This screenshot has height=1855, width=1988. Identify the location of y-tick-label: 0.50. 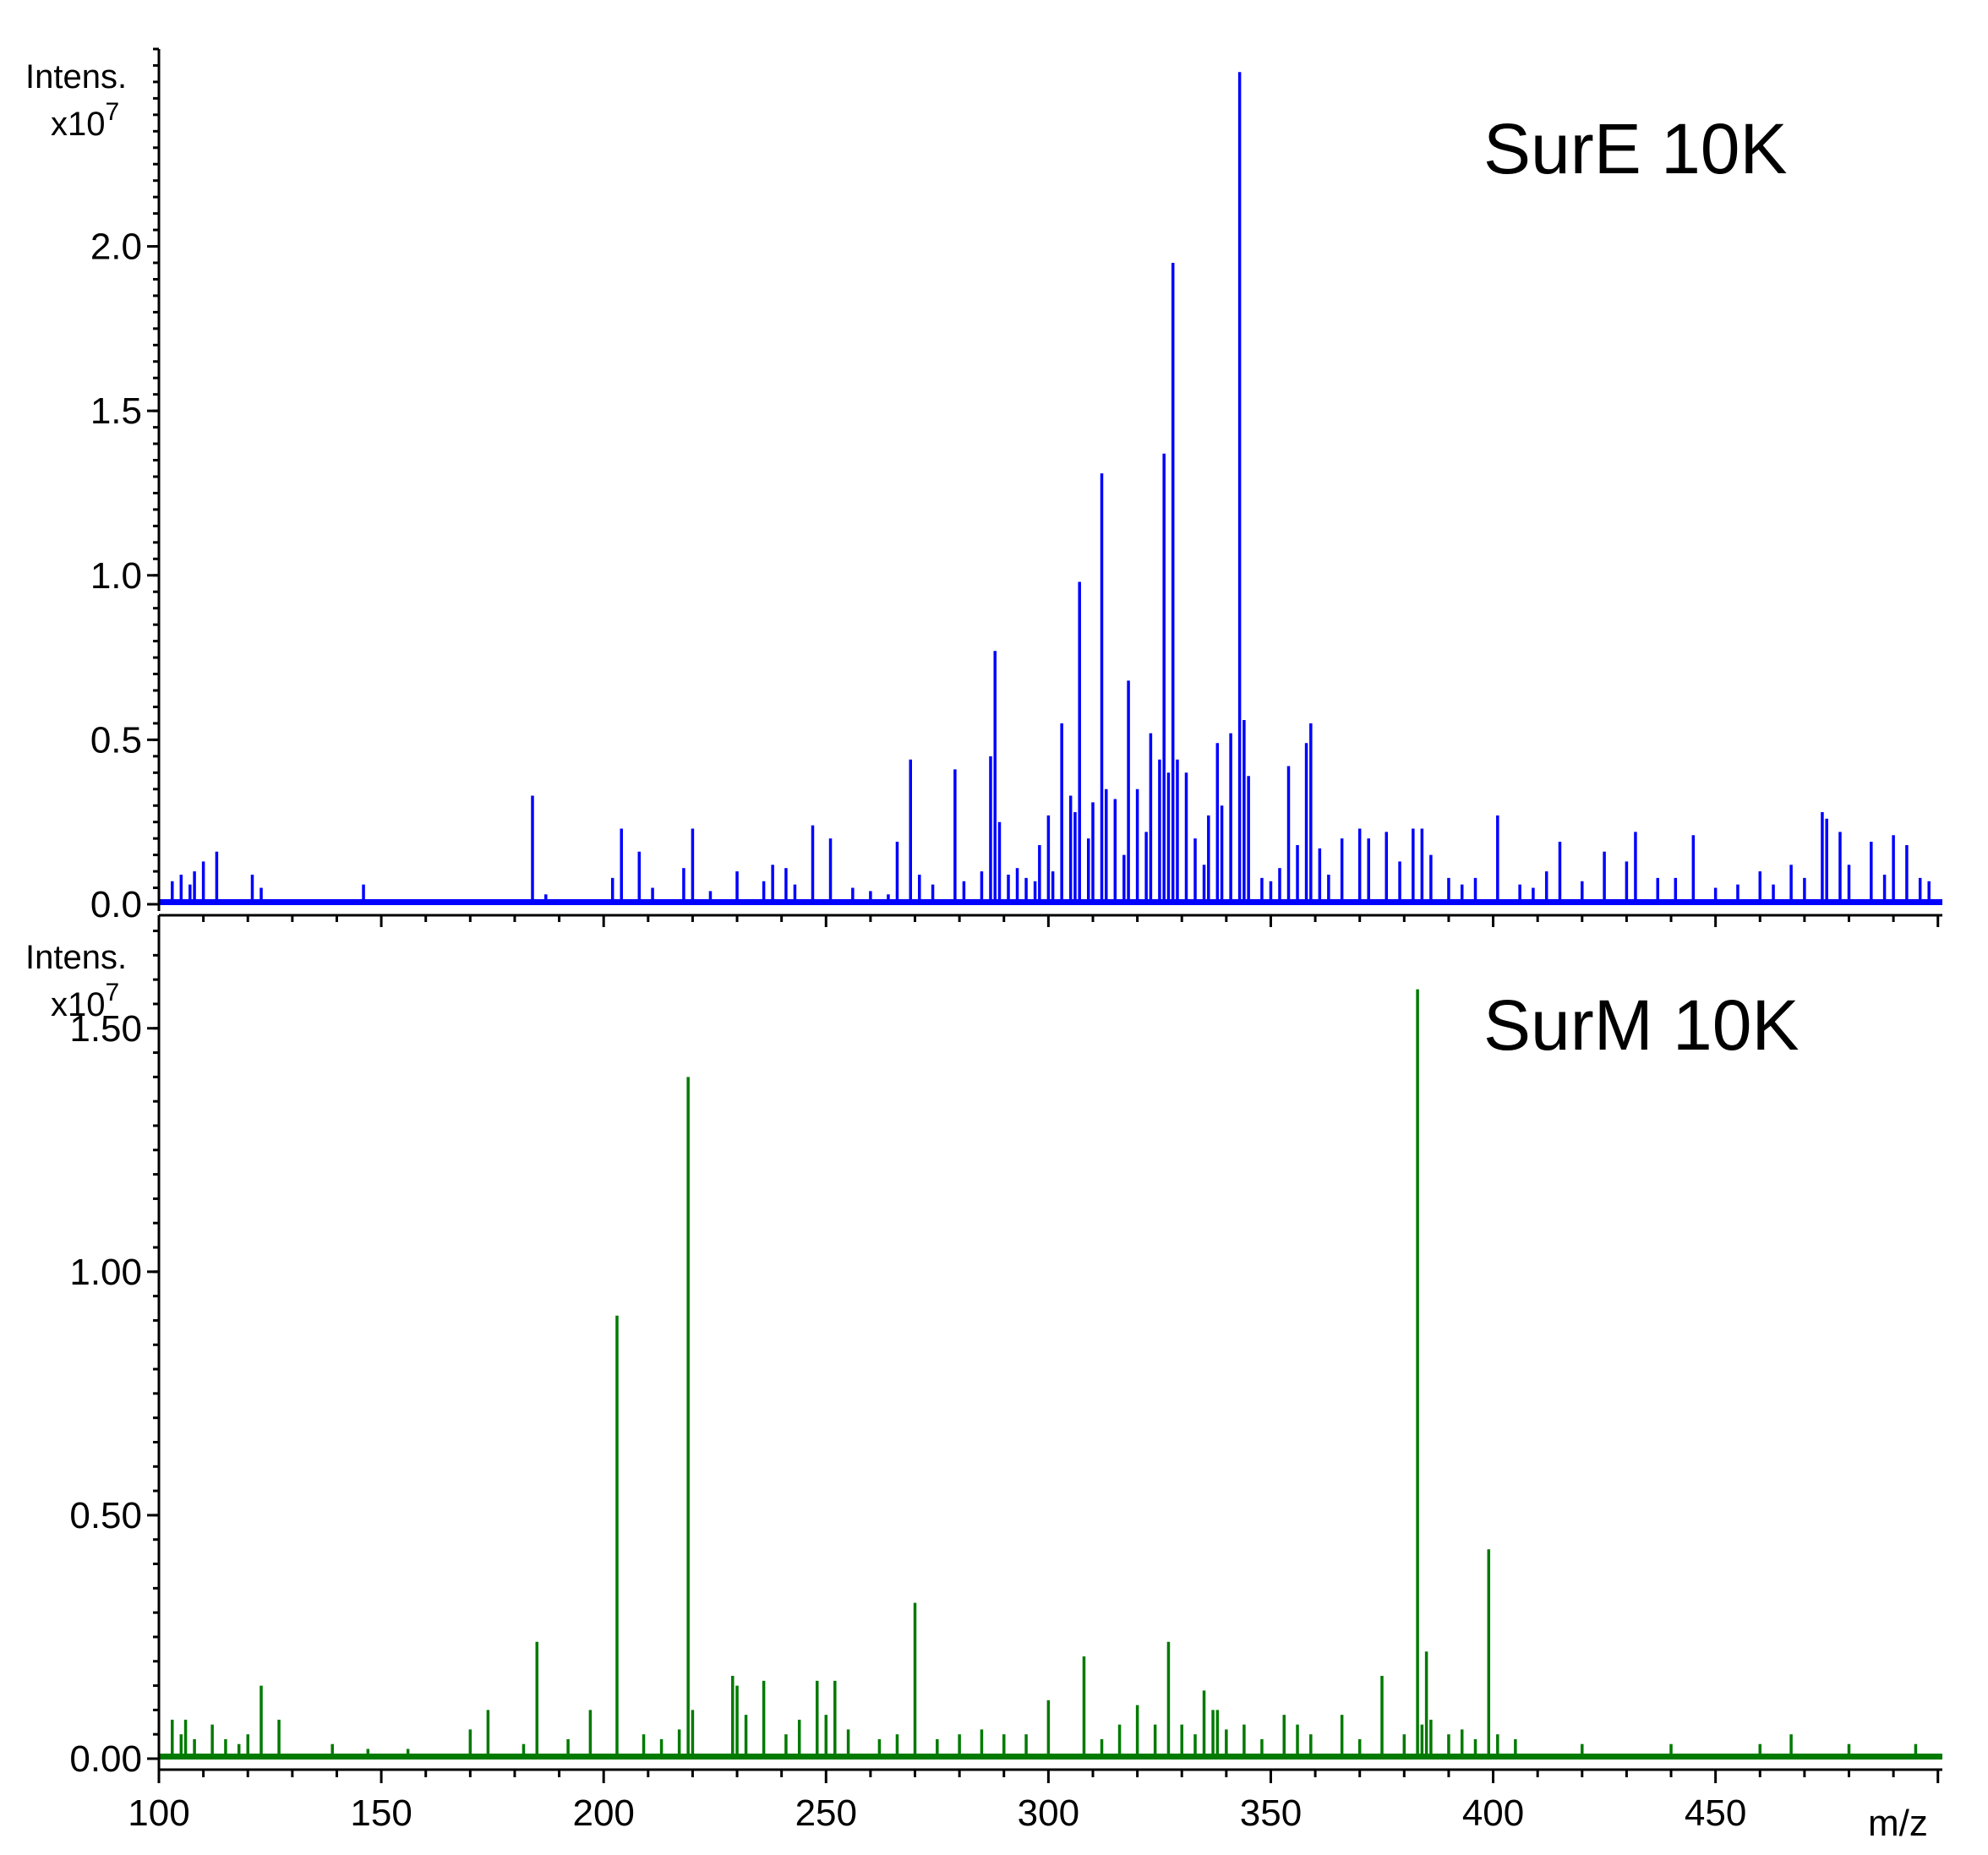
(105, 1516).